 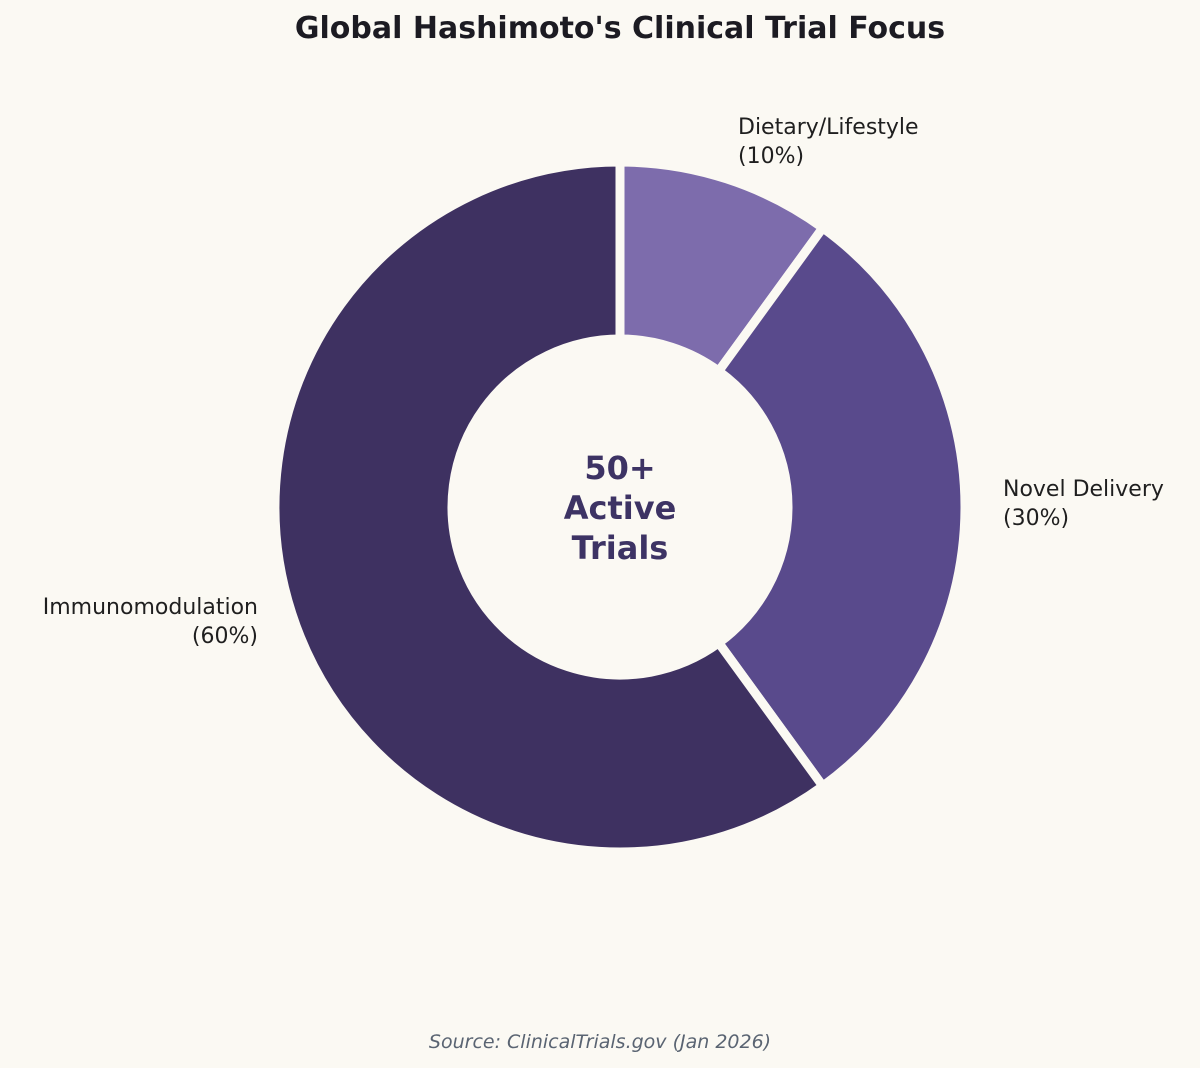 I want to click on slice-label-percent: (10%), so click(x=771, y=157).